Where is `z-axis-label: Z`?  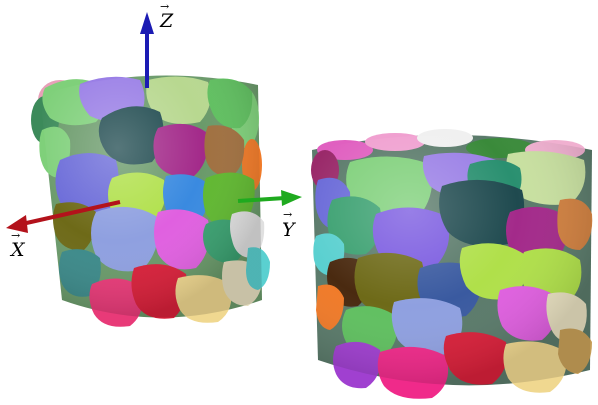 z-axis-label: Z is located at coordinates (166, 21).